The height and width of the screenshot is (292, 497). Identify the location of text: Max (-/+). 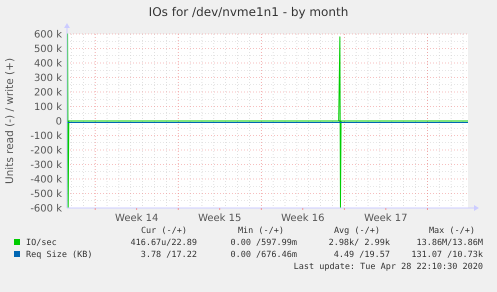
(451, 231).